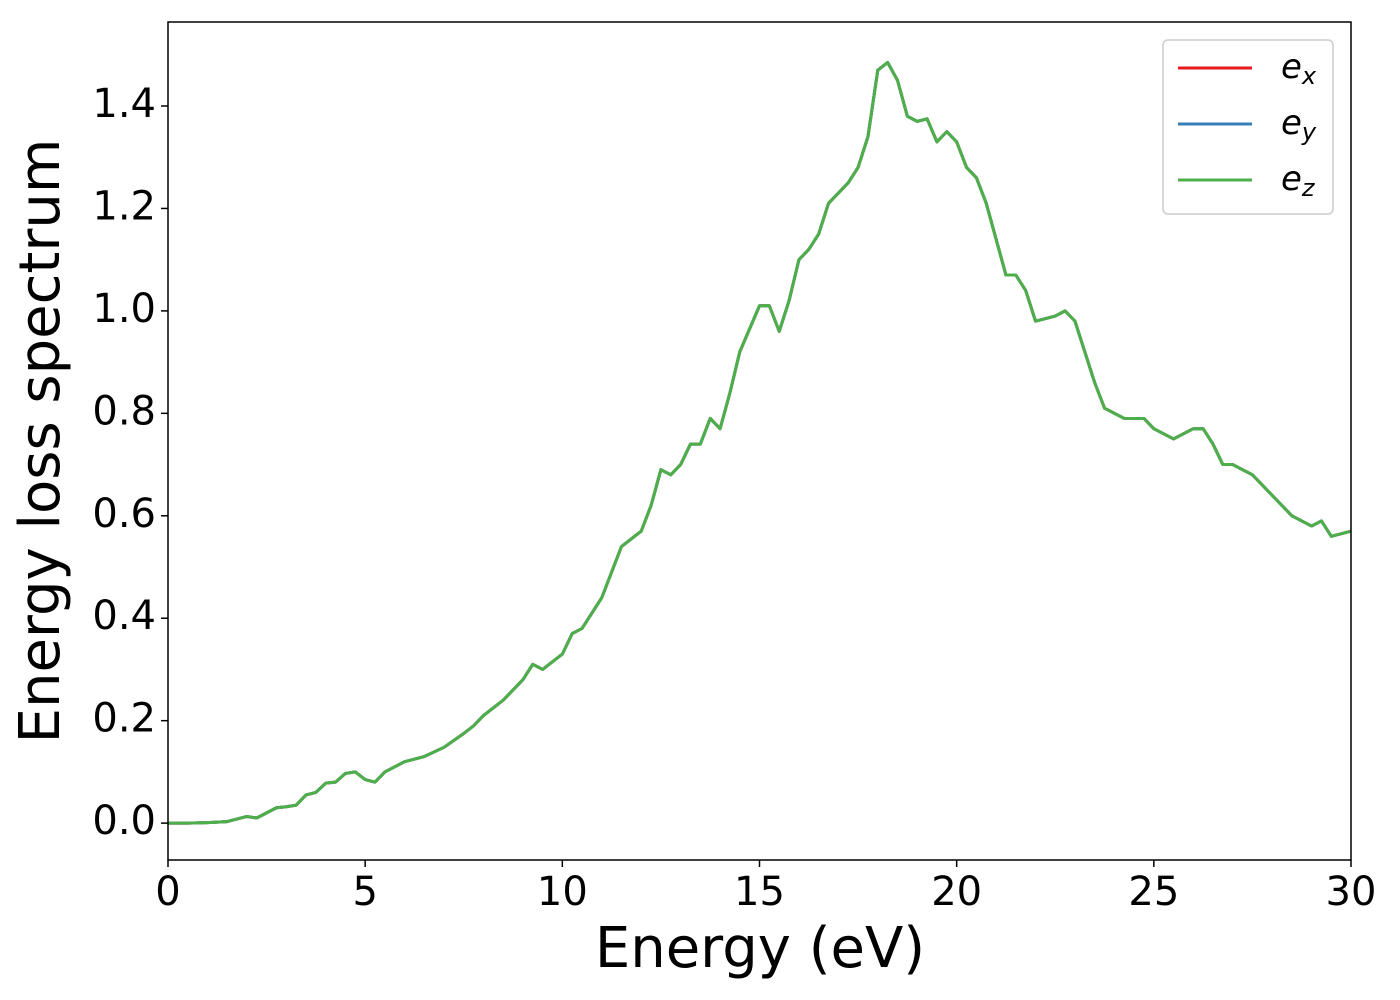 The width and height of the screenshot is (1400, 1000). What do you see at coordinates (1299, 69) in the screenshot?
I see `legend-label: ex` at bounding box center [1299, 69].